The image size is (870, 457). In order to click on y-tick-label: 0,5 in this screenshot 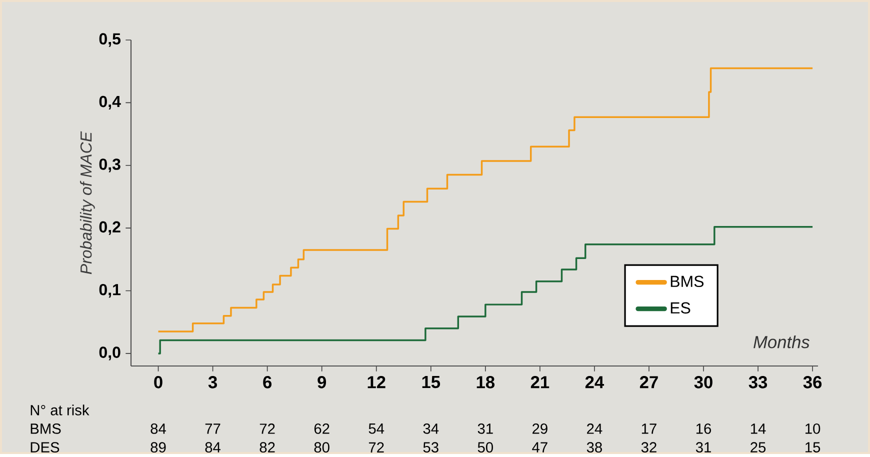, I will do `click(110, 40)`.